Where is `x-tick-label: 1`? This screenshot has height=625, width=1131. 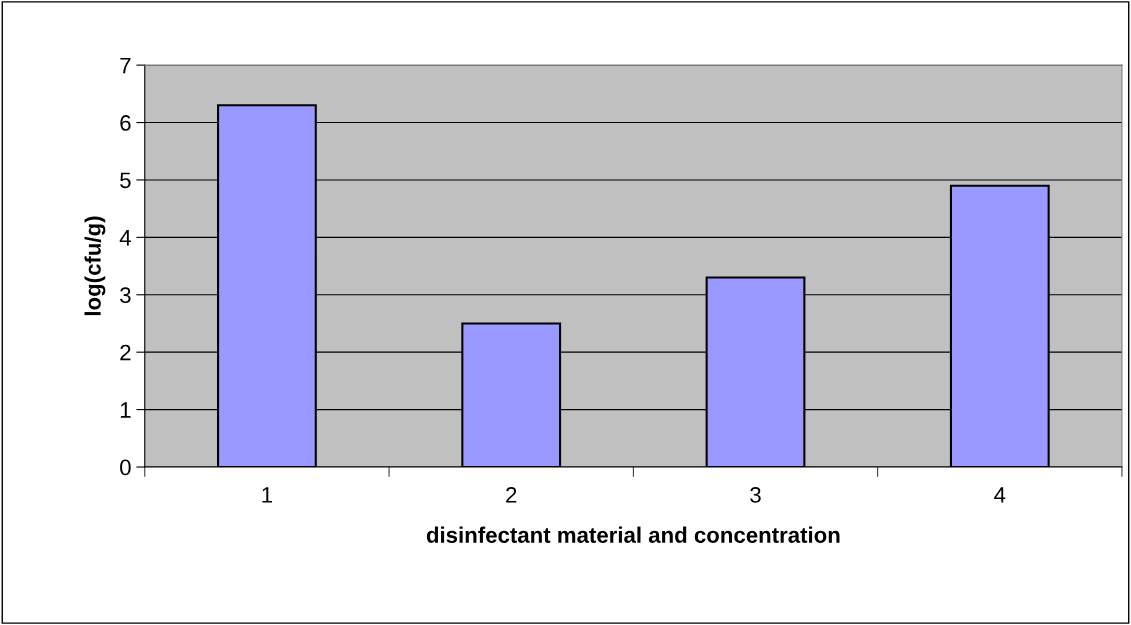 x-tick-label: 1 is located at coordinates (267, 495).